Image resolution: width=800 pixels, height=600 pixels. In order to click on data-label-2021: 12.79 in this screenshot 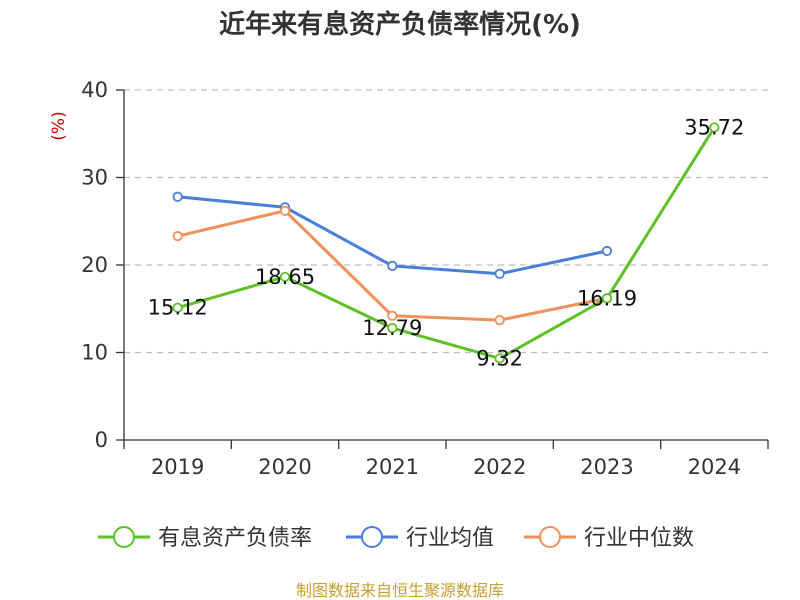, I will do `click(392, 328)`.